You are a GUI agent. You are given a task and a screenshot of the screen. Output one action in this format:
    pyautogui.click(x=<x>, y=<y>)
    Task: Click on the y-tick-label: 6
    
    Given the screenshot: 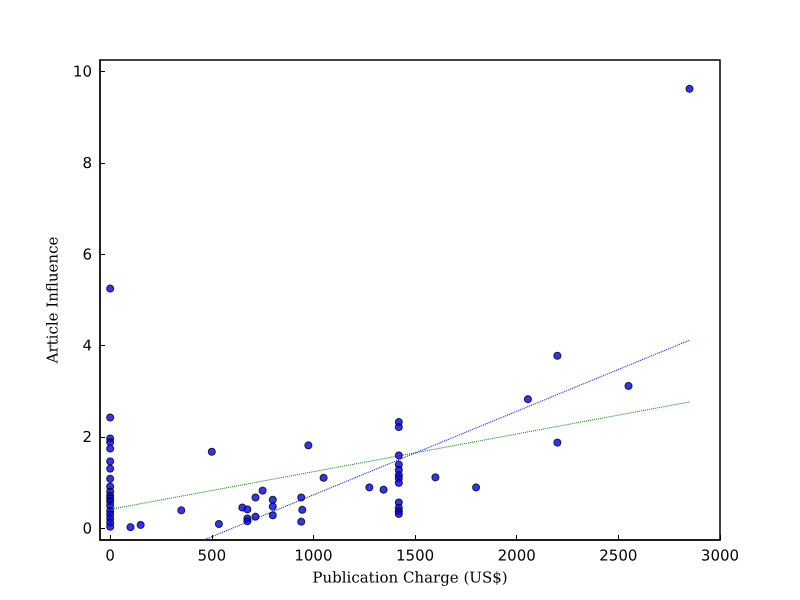 What is the action you would take?
    pyautogui.click(x=87, y=254)
    